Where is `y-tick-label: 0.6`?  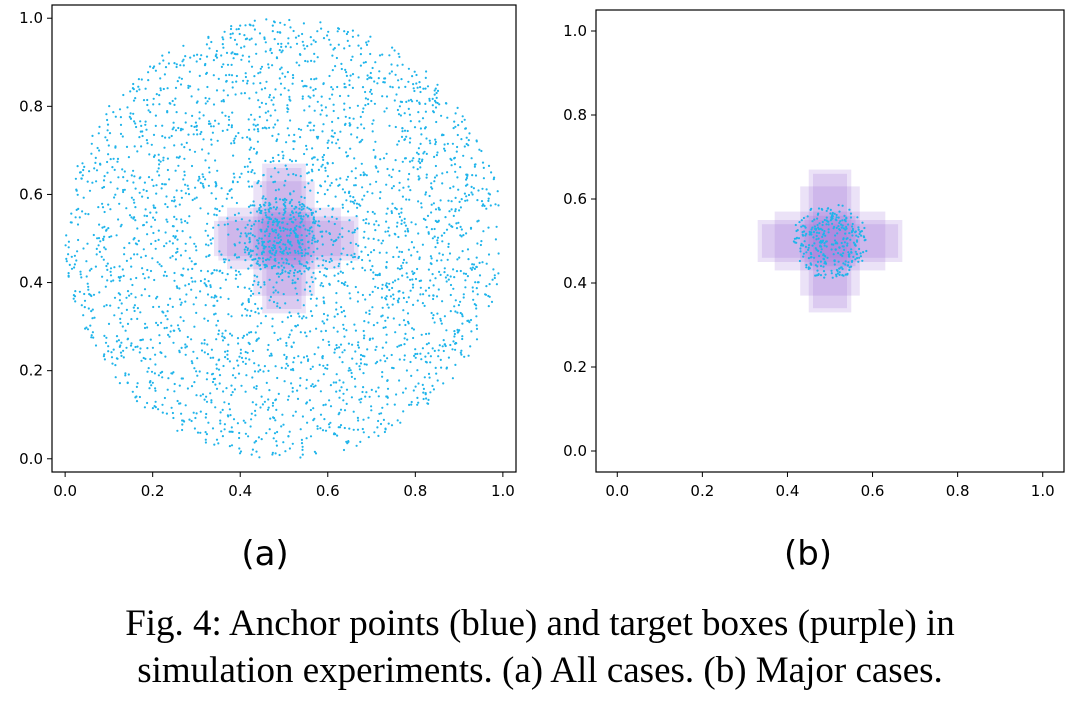 y-tick-label: 0.6 is located at coordinates (575, 199).